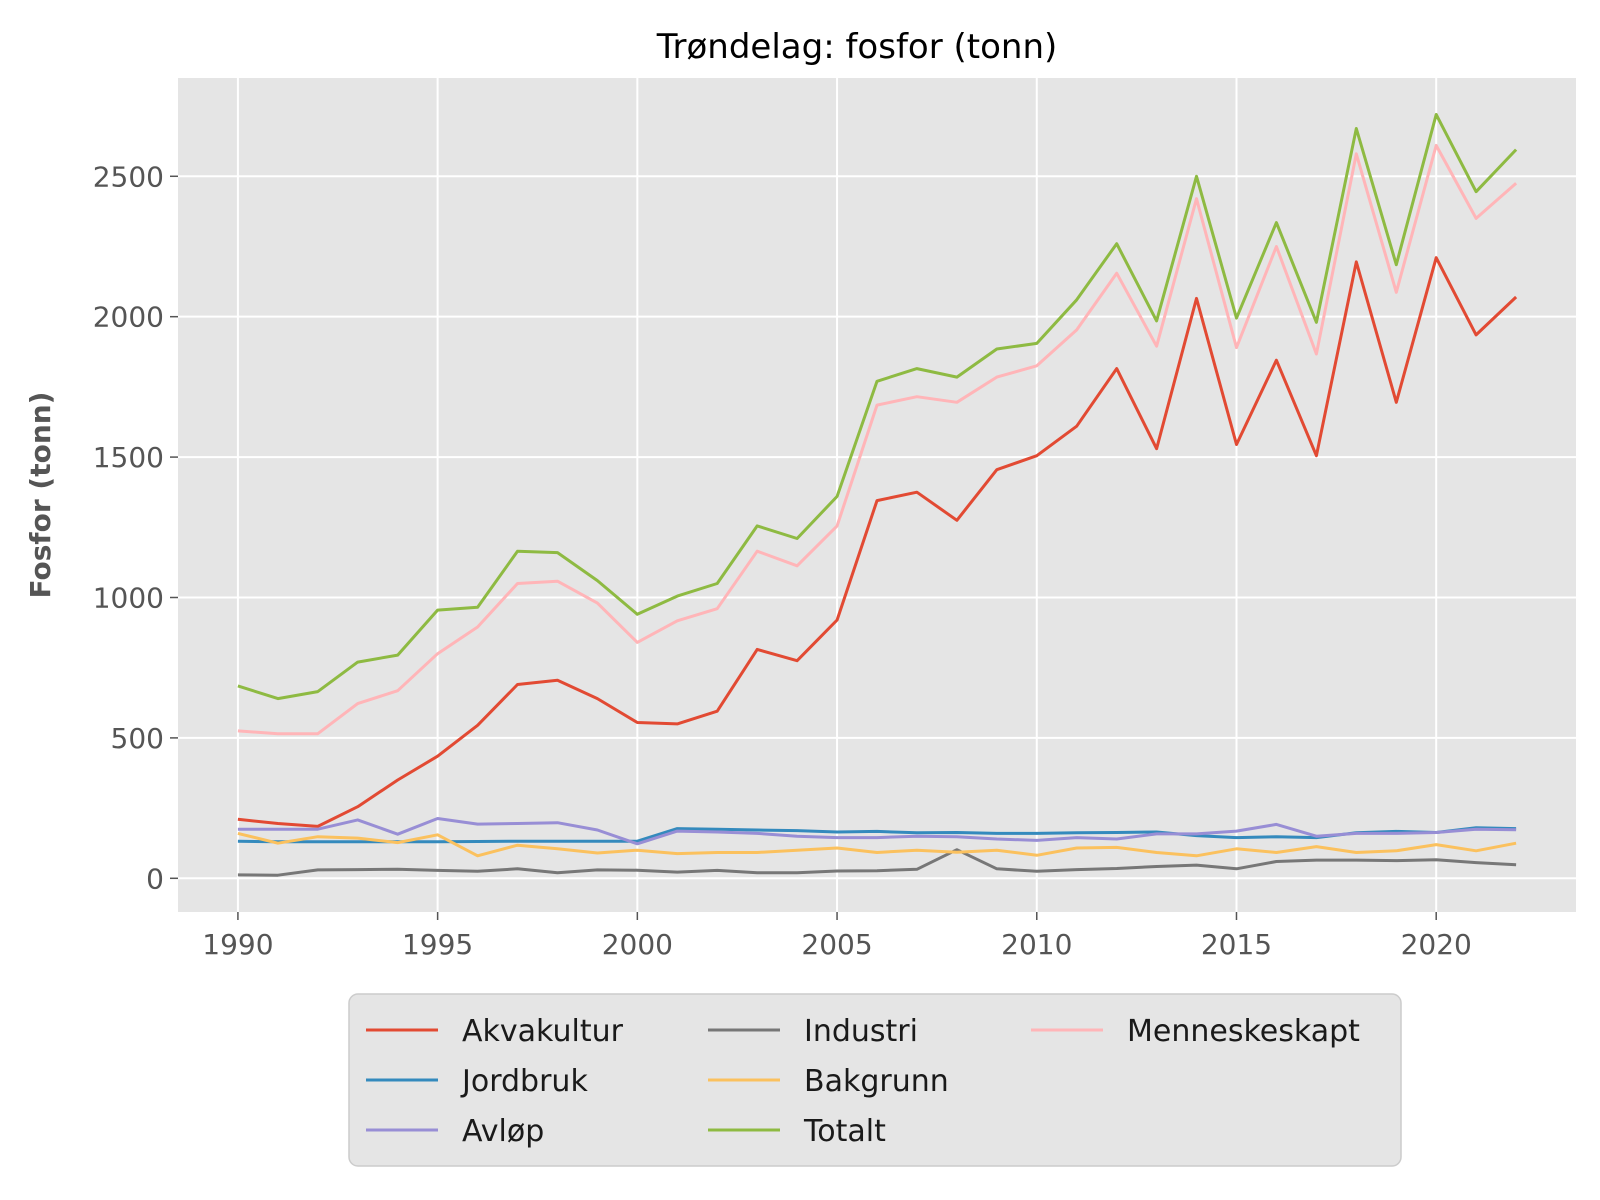 The width and height of the screenshot is (1600, 1200). What do you see at coordinates (135, 527) in the screenshot?
I see `y-axis-ticks: 0 500 1000 1500 2000 2500` at bounding box center [135, 527].